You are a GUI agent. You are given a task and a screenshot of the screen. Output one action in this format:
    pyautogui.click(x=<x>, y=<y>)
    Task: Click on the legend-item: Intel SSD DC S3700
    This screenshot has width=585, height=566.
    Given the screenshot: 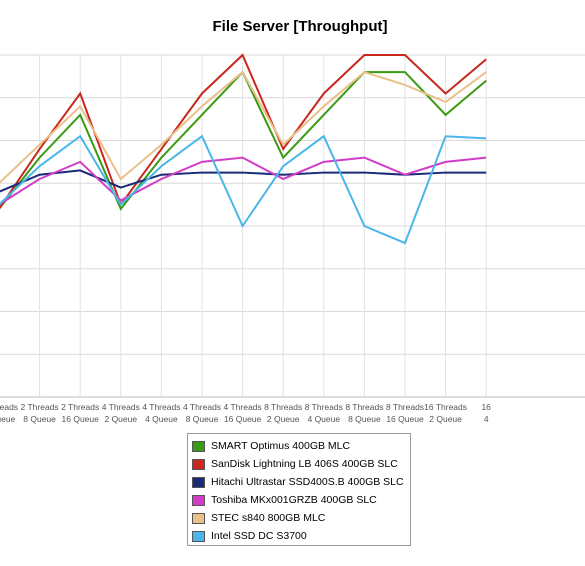 What is the action you would take?
    pyautogui.click(x=299, y=536)
    